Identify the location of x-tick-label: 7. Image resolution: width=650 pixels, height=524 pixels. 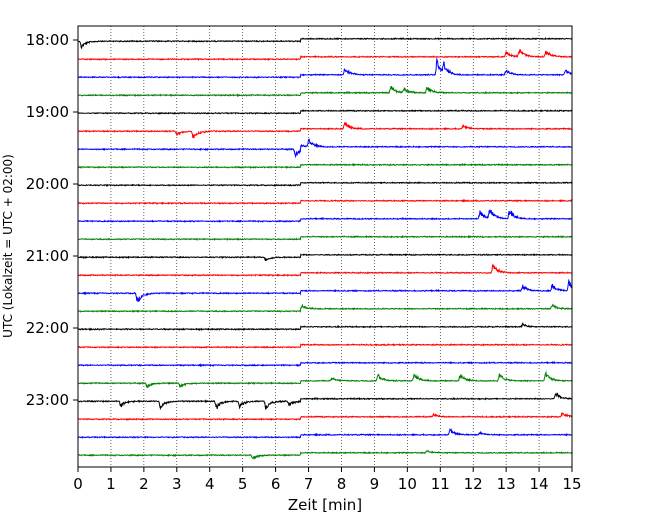
(309, 484).